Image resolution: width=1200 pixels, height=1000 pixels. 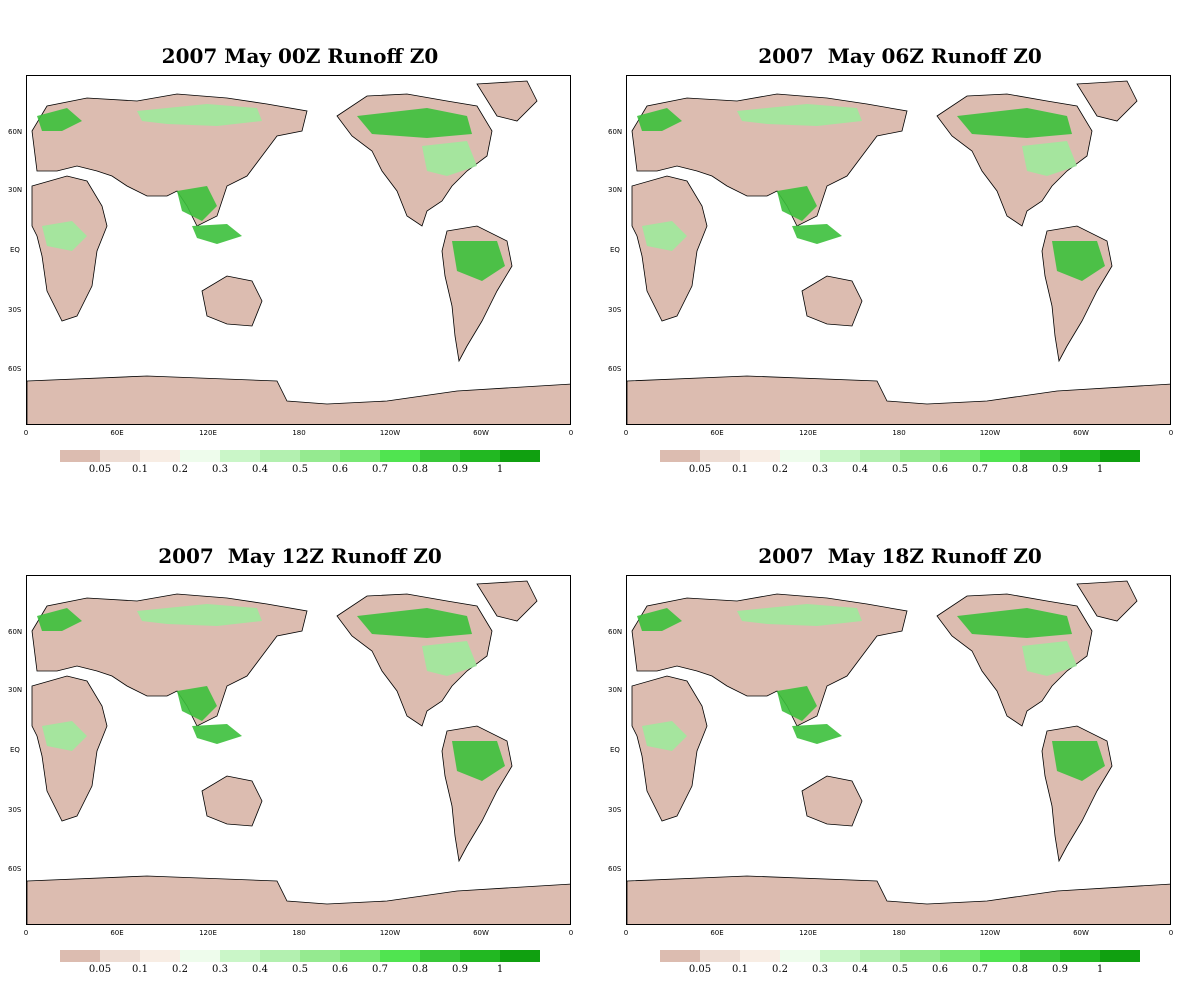 I want to click on lon-label-120e: 120E, so click(x=808, y=933).